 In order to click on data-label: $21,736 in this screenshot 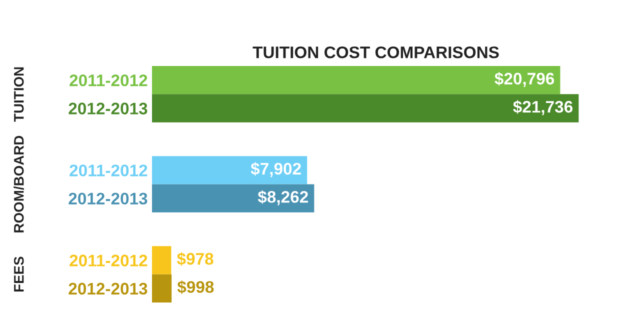, I will do `click(543, 108)`.